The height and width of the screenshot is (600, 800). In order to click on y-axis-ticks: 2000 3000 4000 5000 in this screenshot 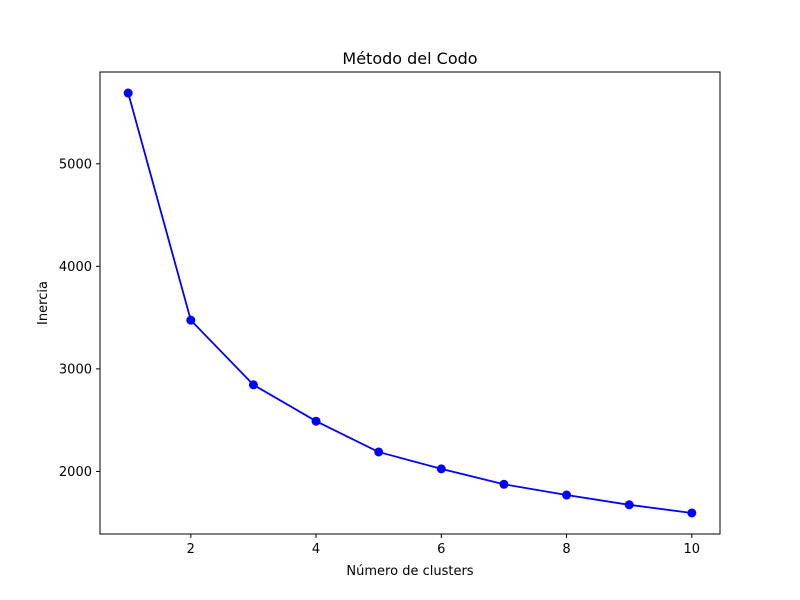, I will do `click(79, 318)`.